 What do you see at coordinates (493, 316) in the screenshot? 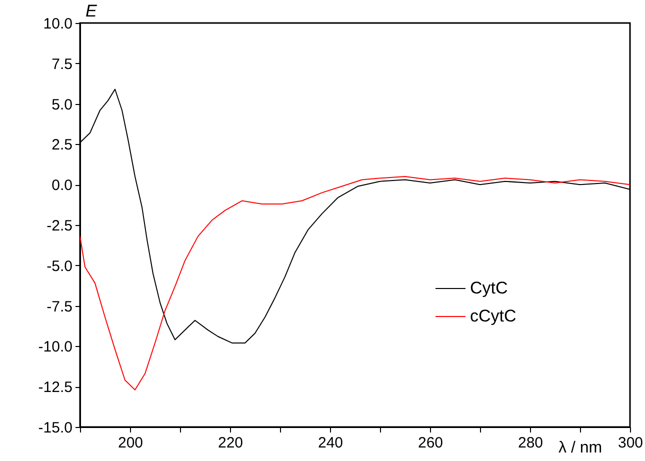
I see `legend-label: cCytC` at bounding box center [493, 316].